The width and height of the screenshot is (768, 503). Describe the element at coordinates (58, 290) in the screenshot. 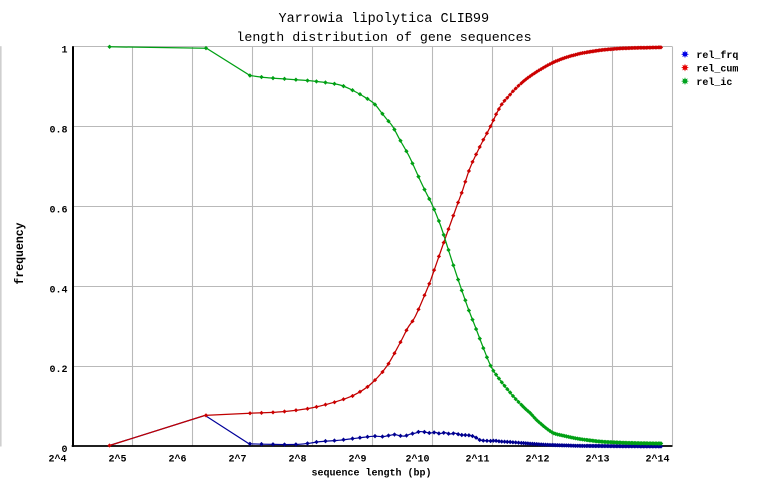

I see `svg-text: 0.4` at that location.